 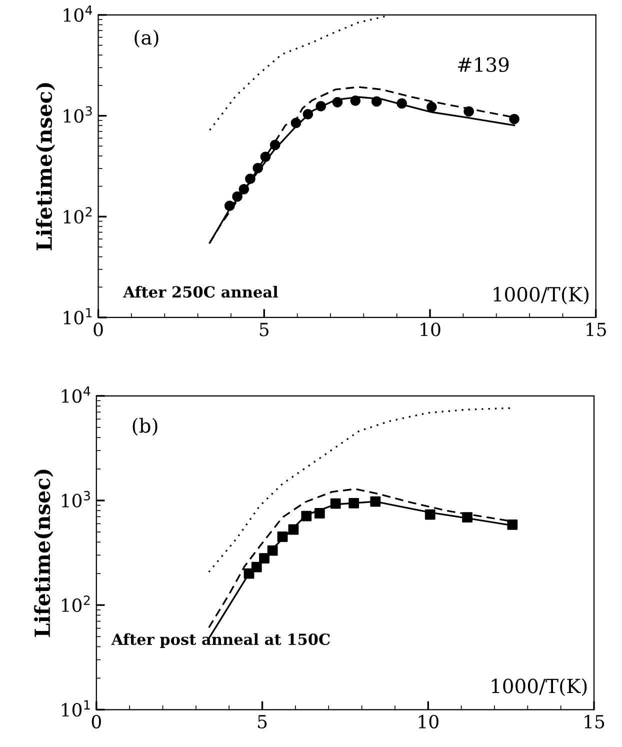 I want to click on annotation: #139, so click(x=483, y=64).